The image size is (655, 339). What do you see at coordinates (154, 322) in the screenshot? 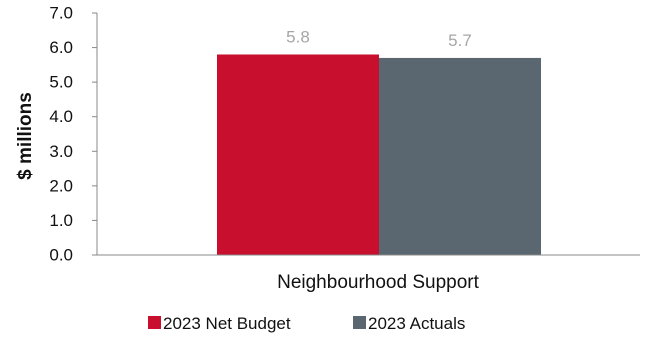
I see `legend-swatch-net-budget` at bounding box center [154, 322].